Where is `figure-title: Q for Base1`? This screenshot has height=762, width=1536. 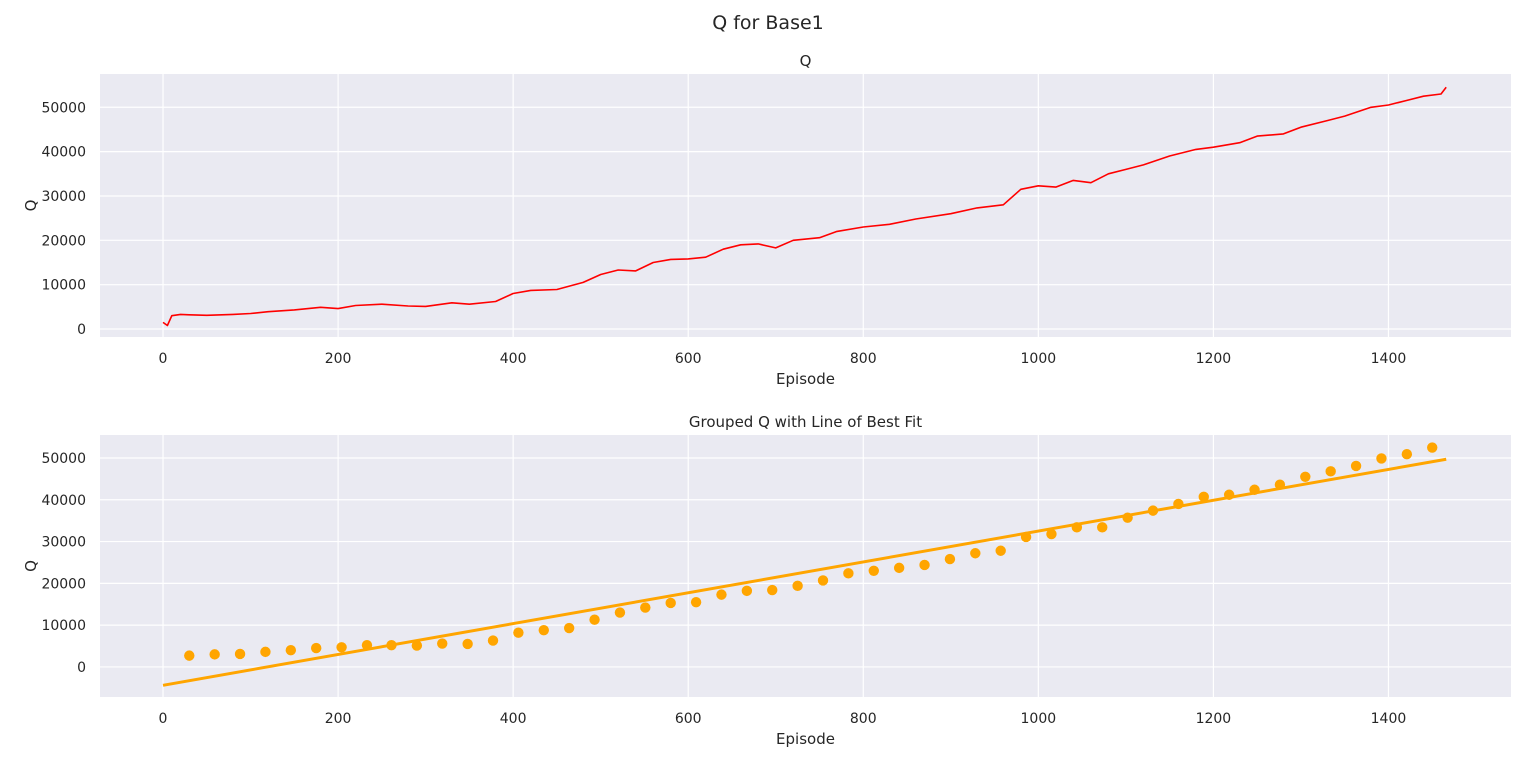
figure-title: Q for Base1 is located at coordinates (768, 23).